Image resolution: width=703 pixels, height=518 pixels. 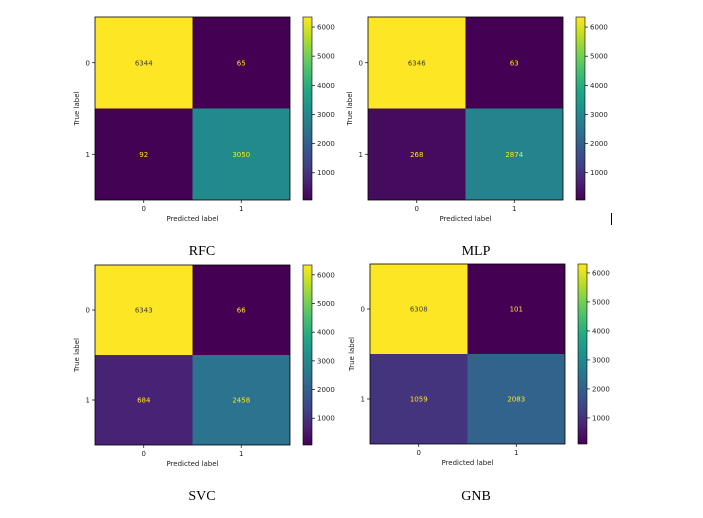 I want to click on cell-value-label: 66, so click(x=241, y=311).